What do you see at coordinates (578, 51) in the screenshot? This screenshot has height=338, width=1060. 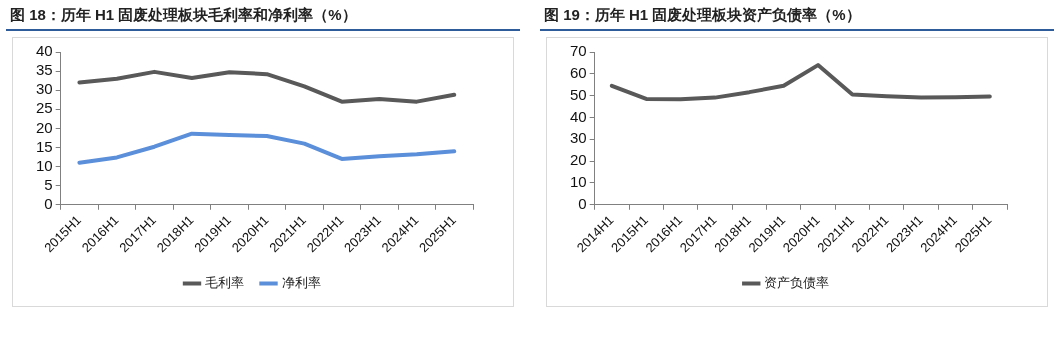 I see `y-tick-label: 70` at bounding box center [578, 51].